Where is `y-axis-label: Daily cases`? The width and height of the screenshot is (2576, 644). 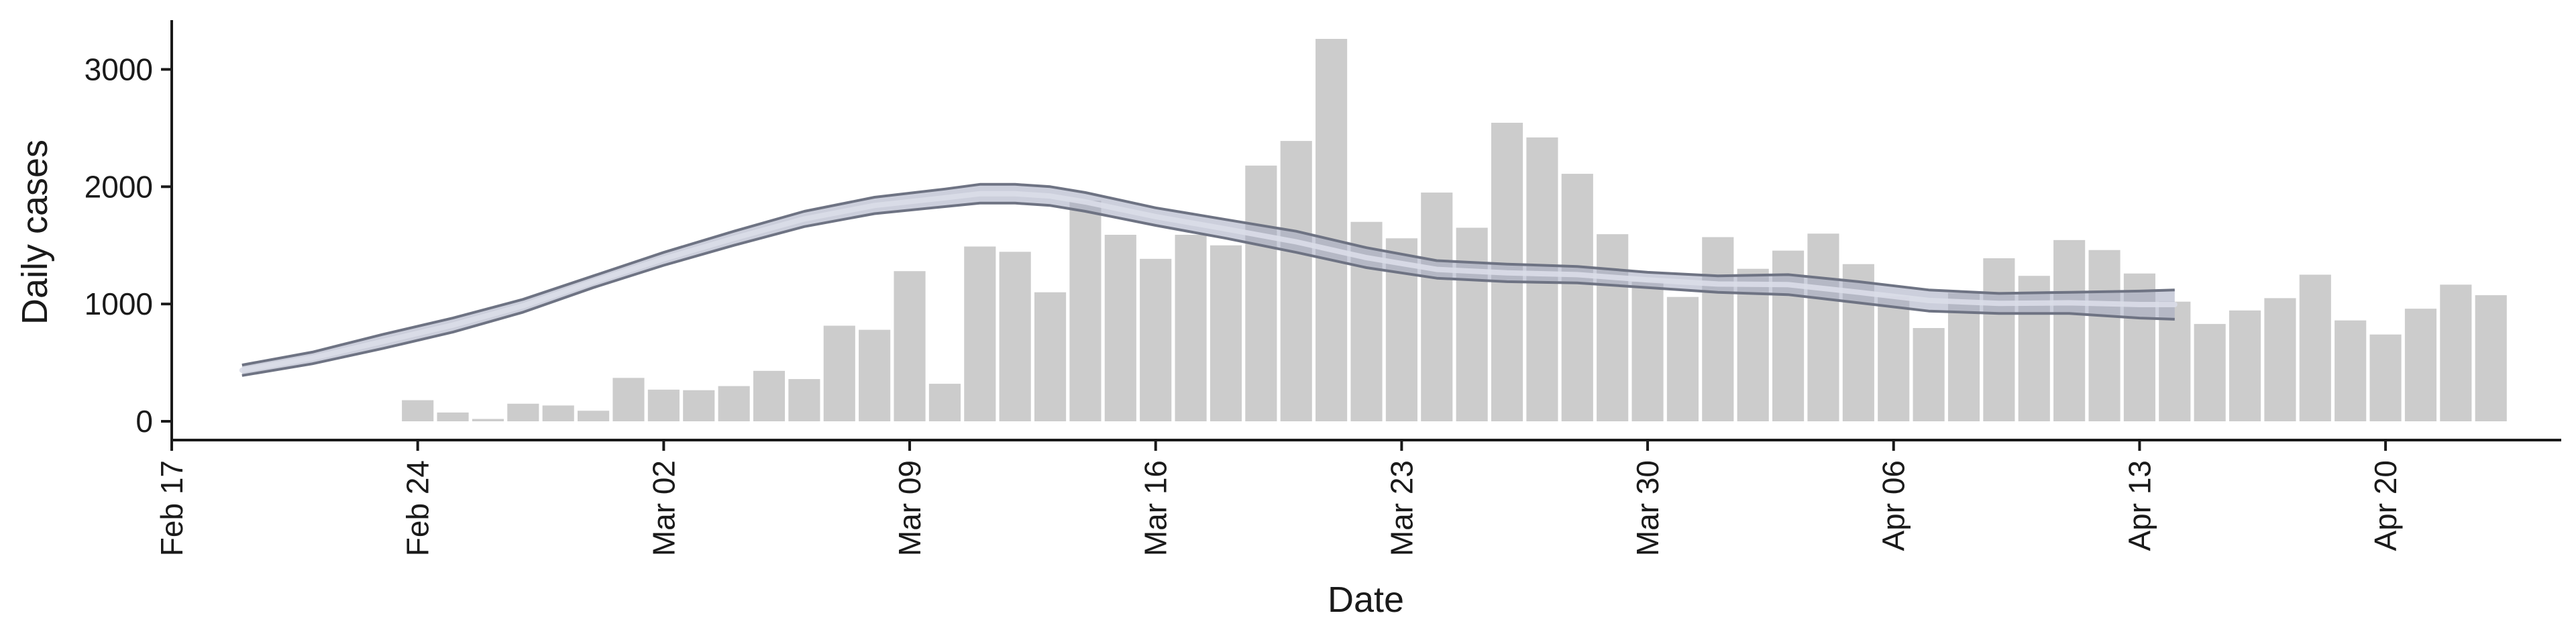
y-axis-label: Daily cases is located at coordinates (35, 232).